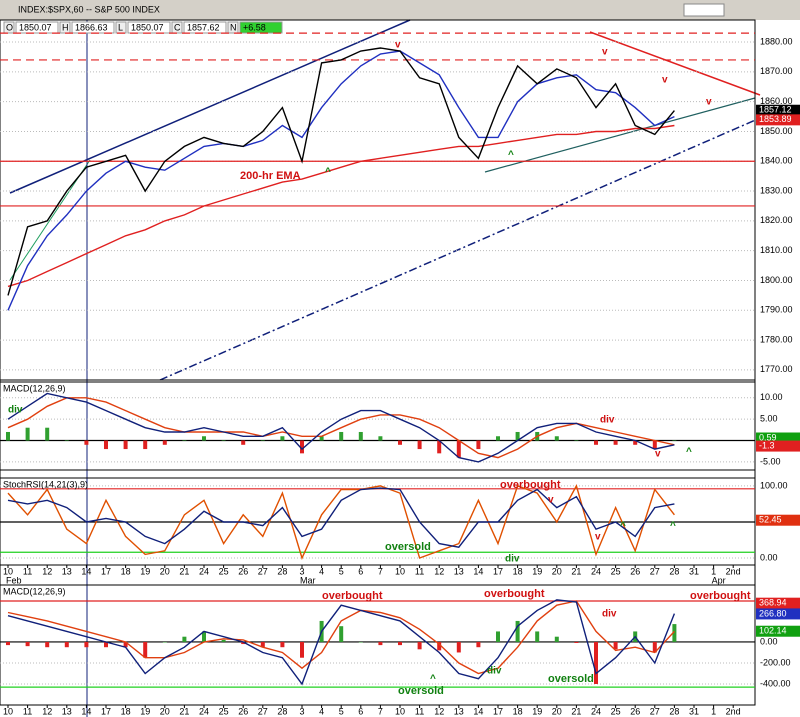 The width and height of the screenshot is (800, 717). I want to click on quote-value-box, so click(37, 27).